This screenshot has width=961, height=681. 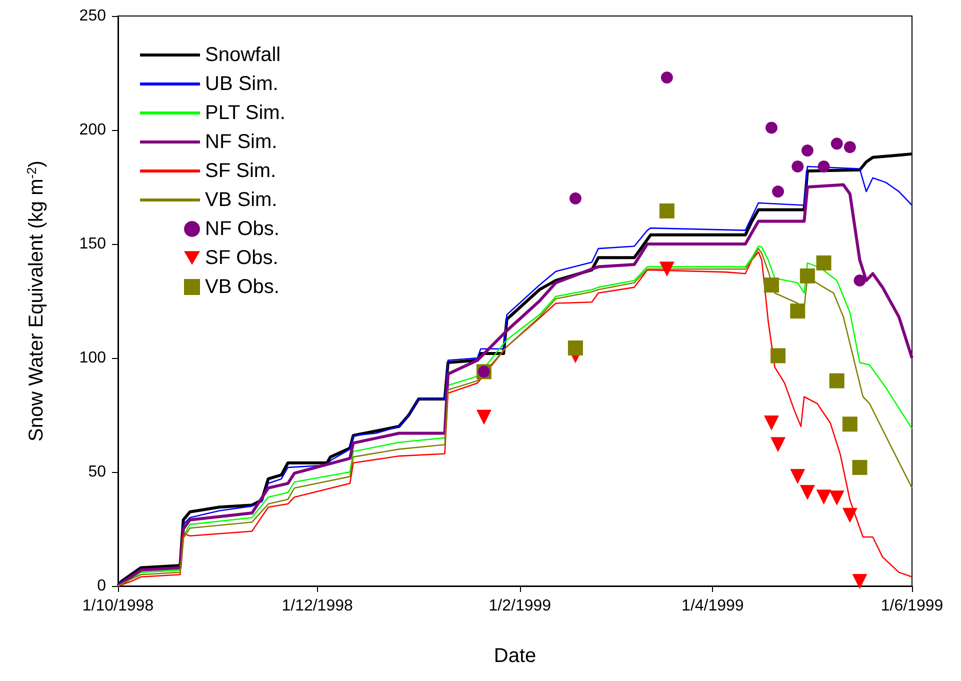 What do you see at coordinates (92, 130) in the screenshot?
I see `y-tick-label: 200` at bounding box center [92, 130].